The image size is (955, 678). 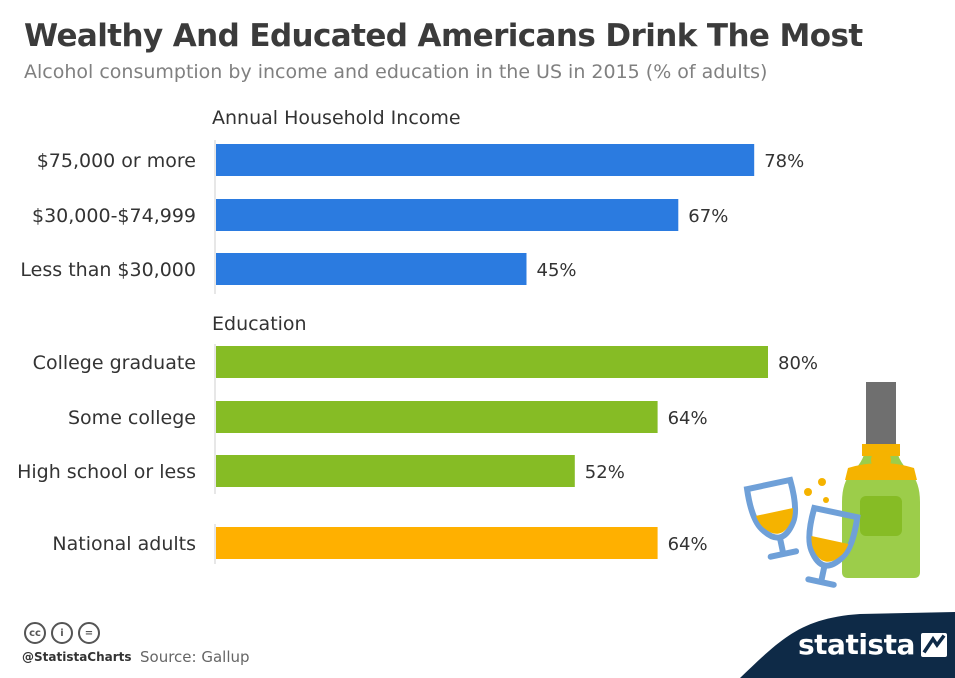 What do you see at coordinates (116, 161) in the screenshot?
I see `category-label: $75,000 or more` at bounding box center [116, 161].